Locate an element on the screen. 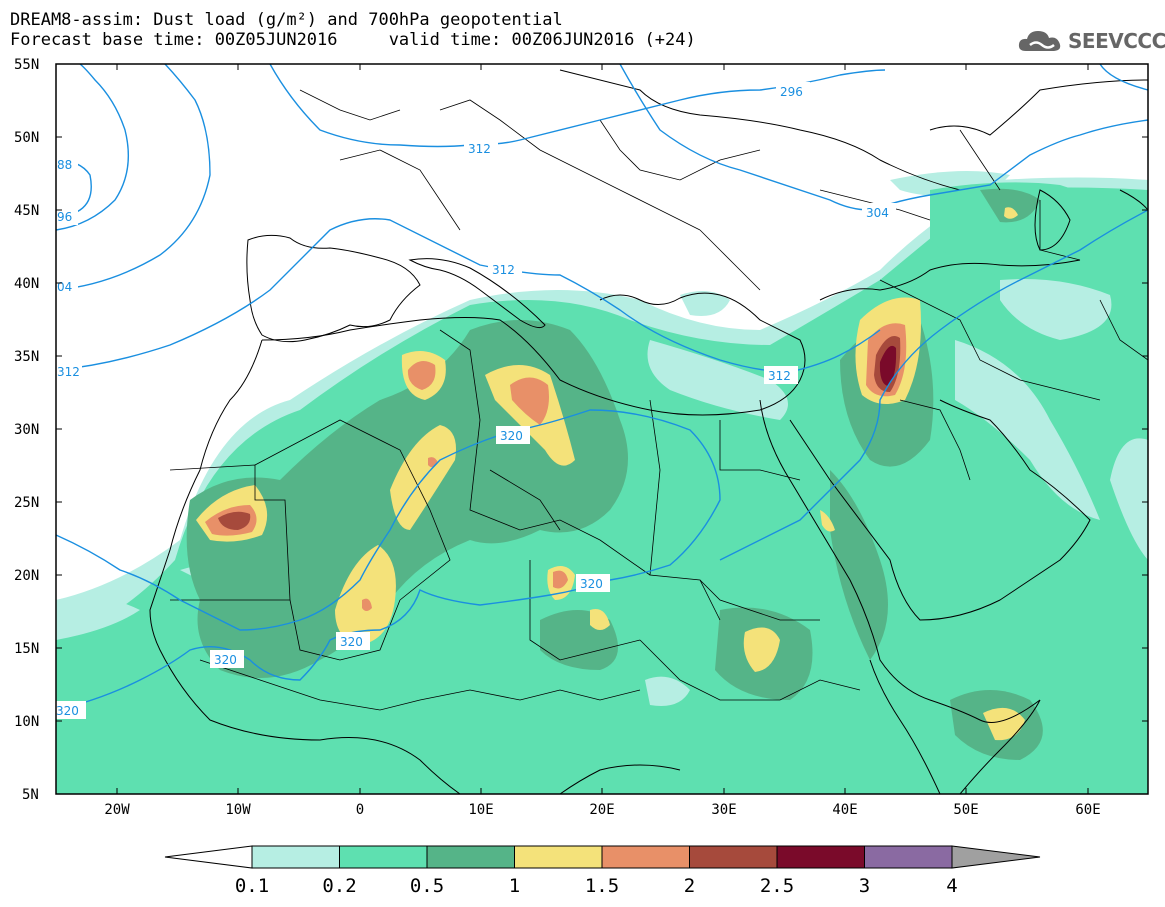  lon-label: 50E is located at coordinates (965, 810).